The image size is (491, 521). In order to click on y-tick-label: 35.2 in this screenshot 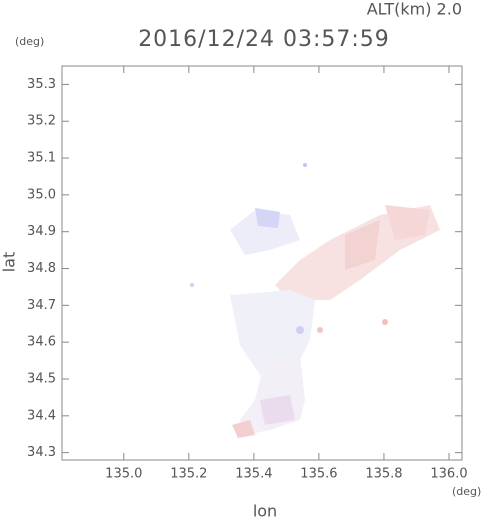, I will do `click(41, 121)`.